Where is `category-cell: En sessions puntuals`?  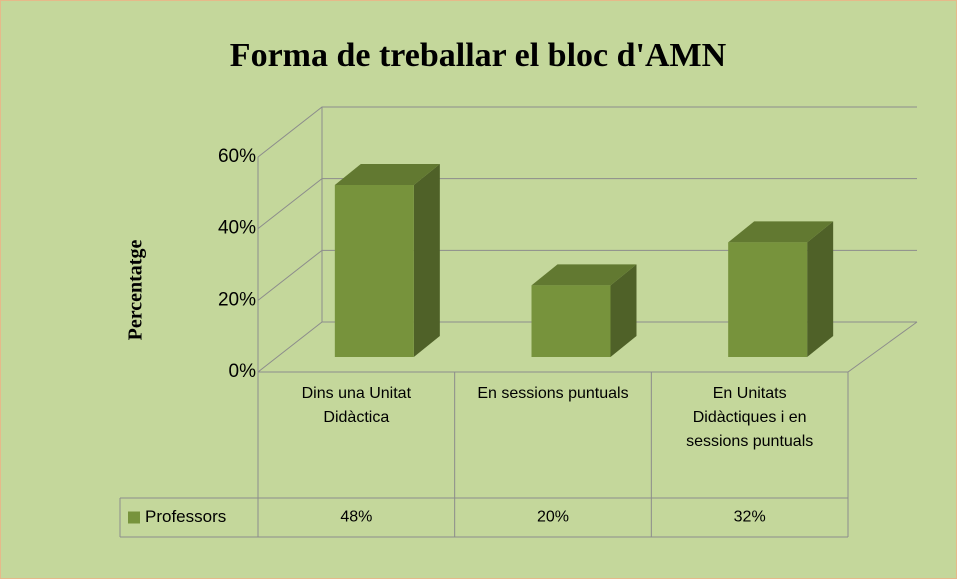 category-cell: En sessions puntuals is located at coordinates (553, 393).